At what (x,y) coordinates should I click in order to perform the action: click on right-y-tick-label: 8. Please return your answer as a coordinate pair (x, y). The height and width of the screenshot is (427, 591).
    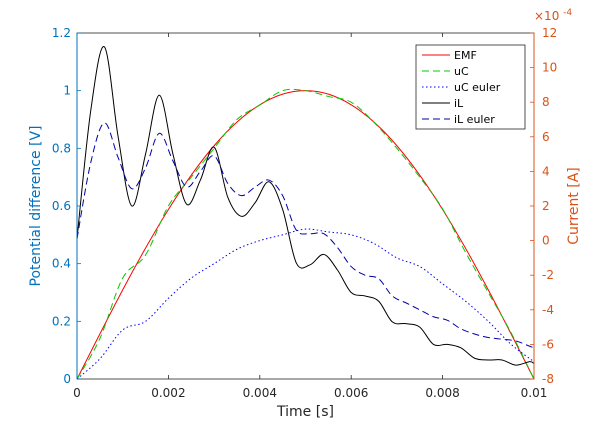
    Looking at the image, I should click on (546, 102).